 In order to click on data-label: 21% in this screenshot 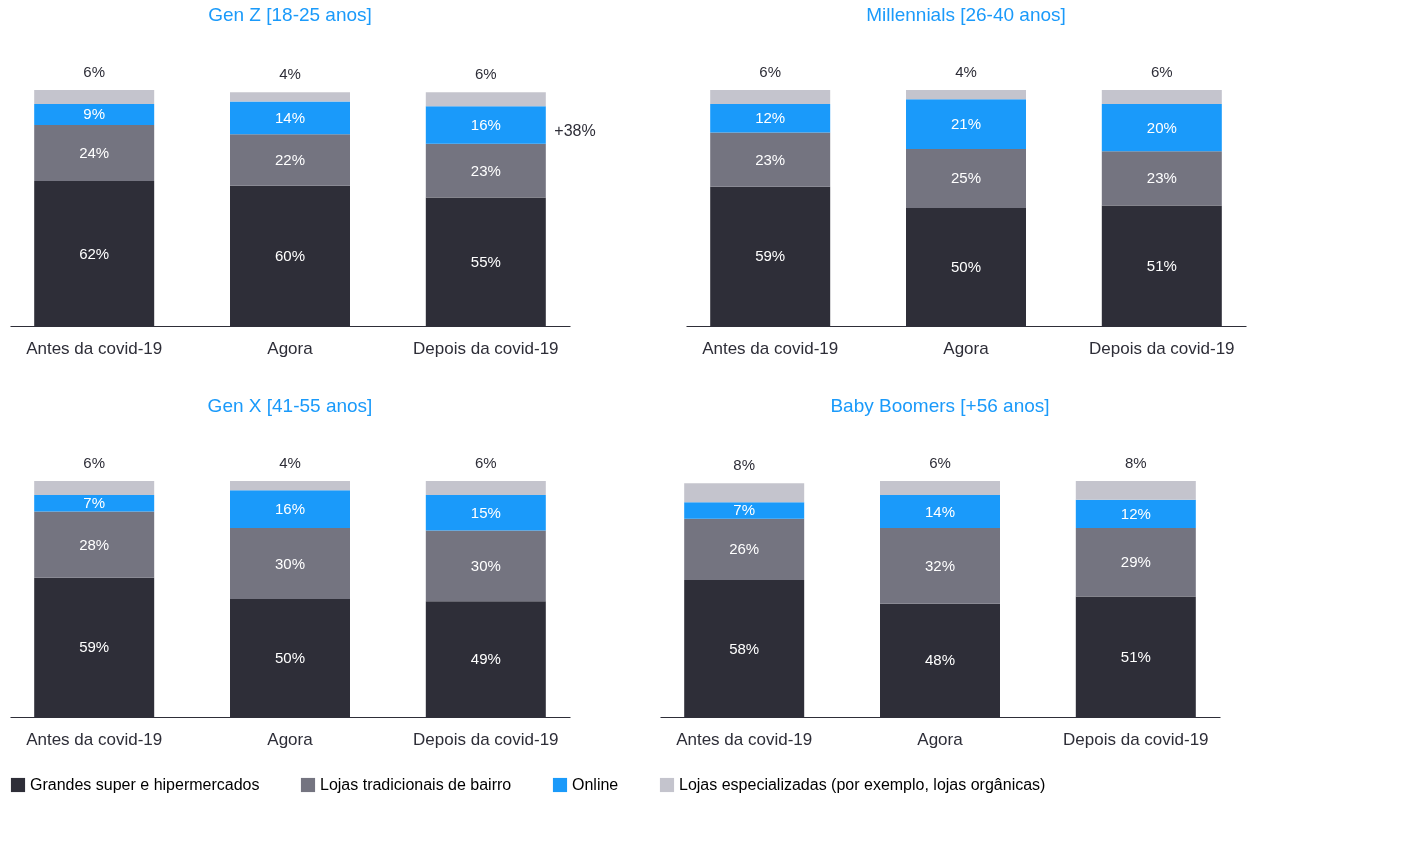, I will do `click(966, 124)`.